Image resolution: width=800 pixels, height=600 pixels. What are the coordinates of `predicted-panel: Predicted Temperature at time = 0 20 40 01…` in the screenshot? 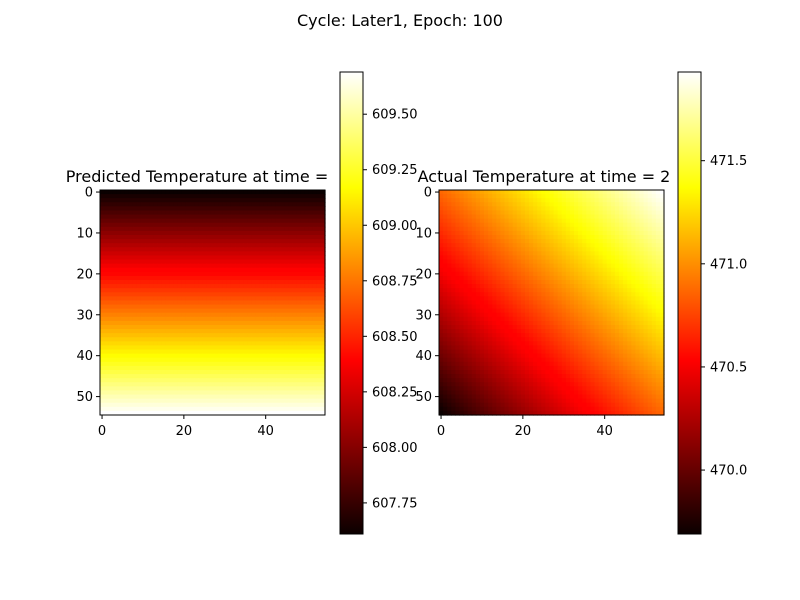 It's located at (197, 303).